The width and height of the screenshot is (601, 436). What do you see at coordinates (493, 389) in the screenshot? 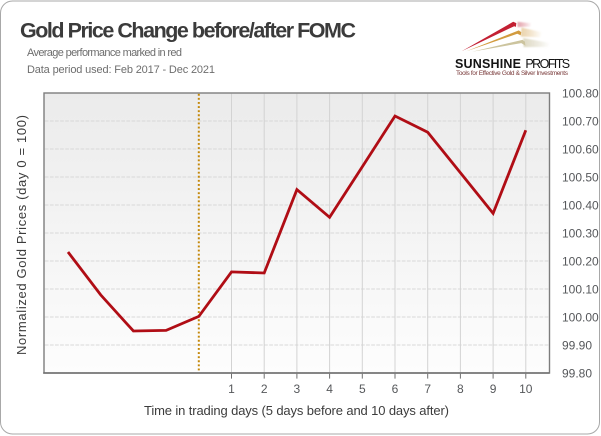
I see `svg-text: 9` at bounding box center [493, 389].